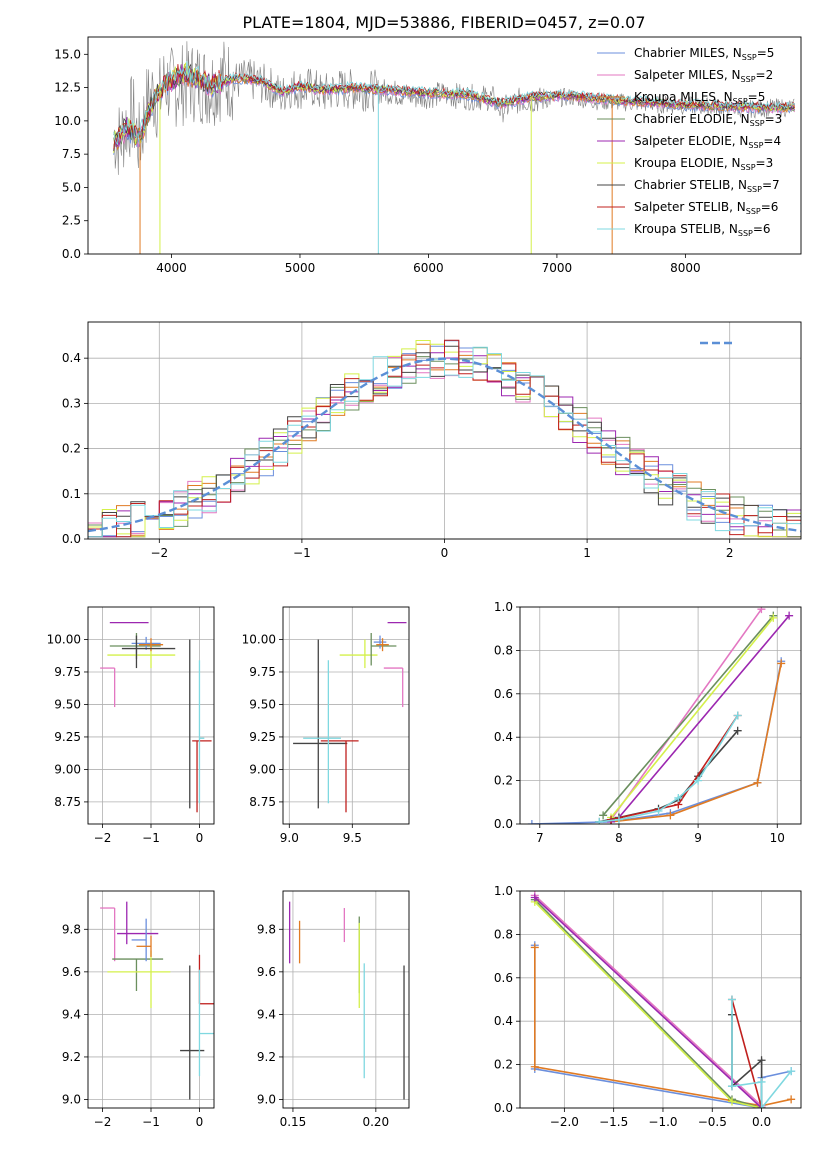  Describe the element at coordinates (619, 838) in the screenshot. I see `x-tick-label: 8` at that location.